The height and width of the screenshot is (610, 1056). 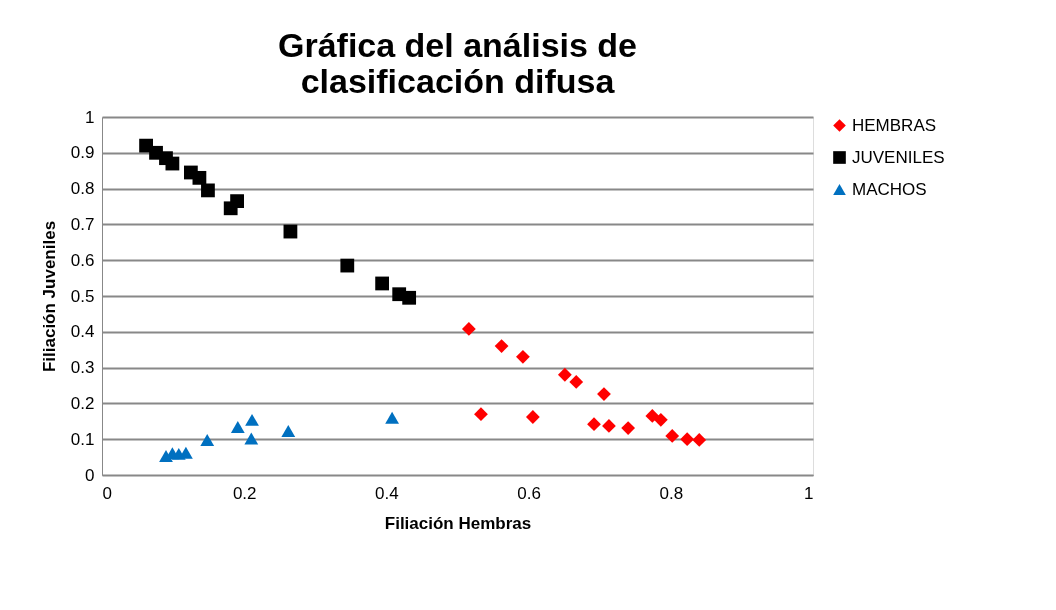 I want to click on x-tick-label: 0.8, so click(x=671, y=493).